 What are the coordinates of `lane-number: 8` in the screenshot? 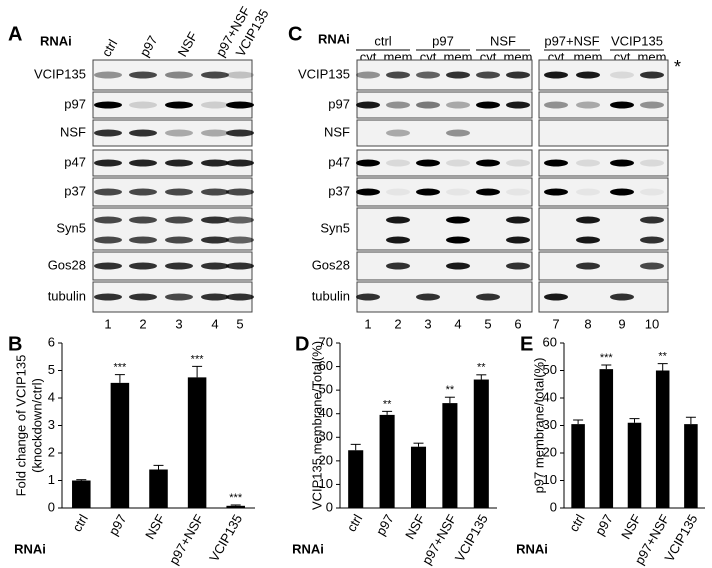 It's located at (587, 323).